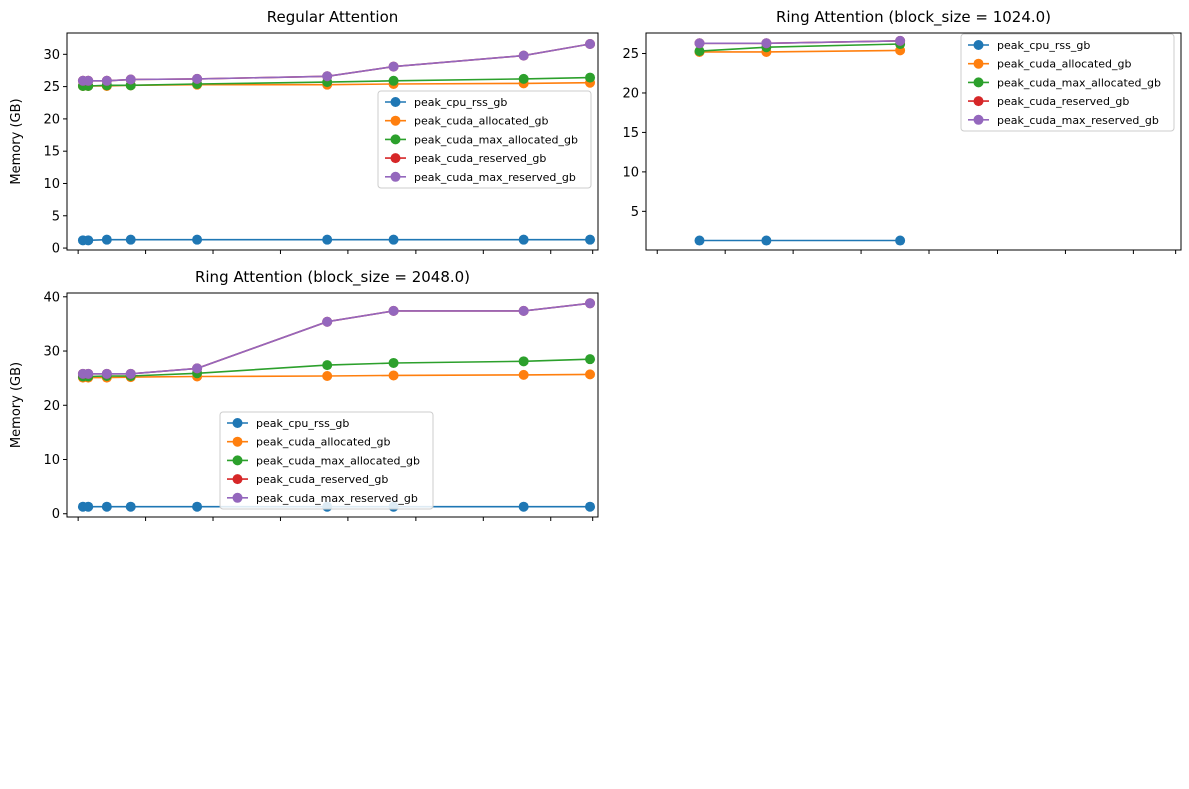  Describe the element at coordinates (332, 277) in the screenshot. I see `chart-title: Ring Attention (block_size = 2048.0)` at that location.